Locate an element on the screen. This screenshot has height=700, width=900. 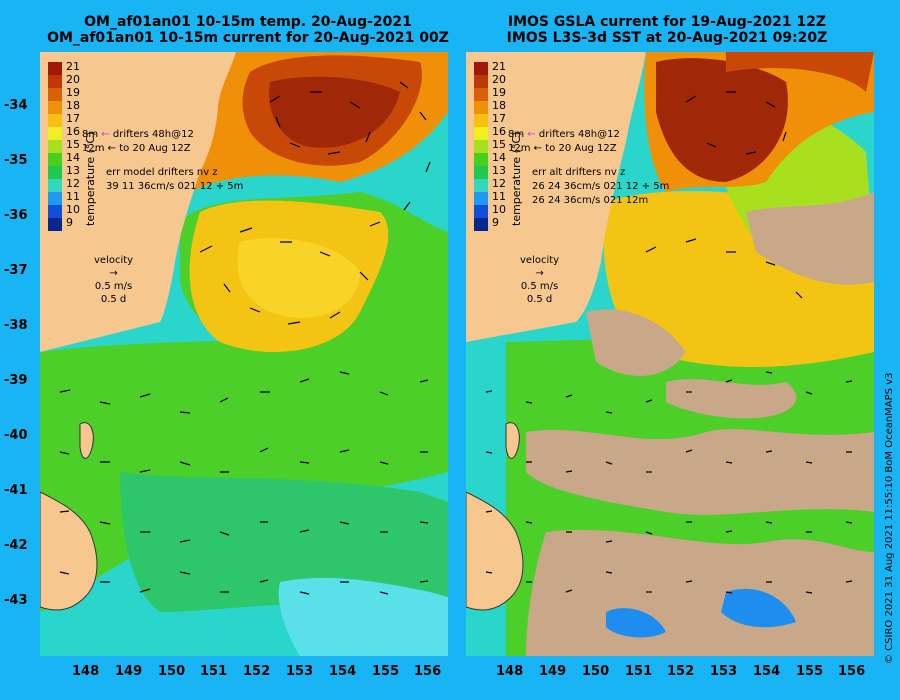
y-tick: -35 is located at coordinates (16, 160).